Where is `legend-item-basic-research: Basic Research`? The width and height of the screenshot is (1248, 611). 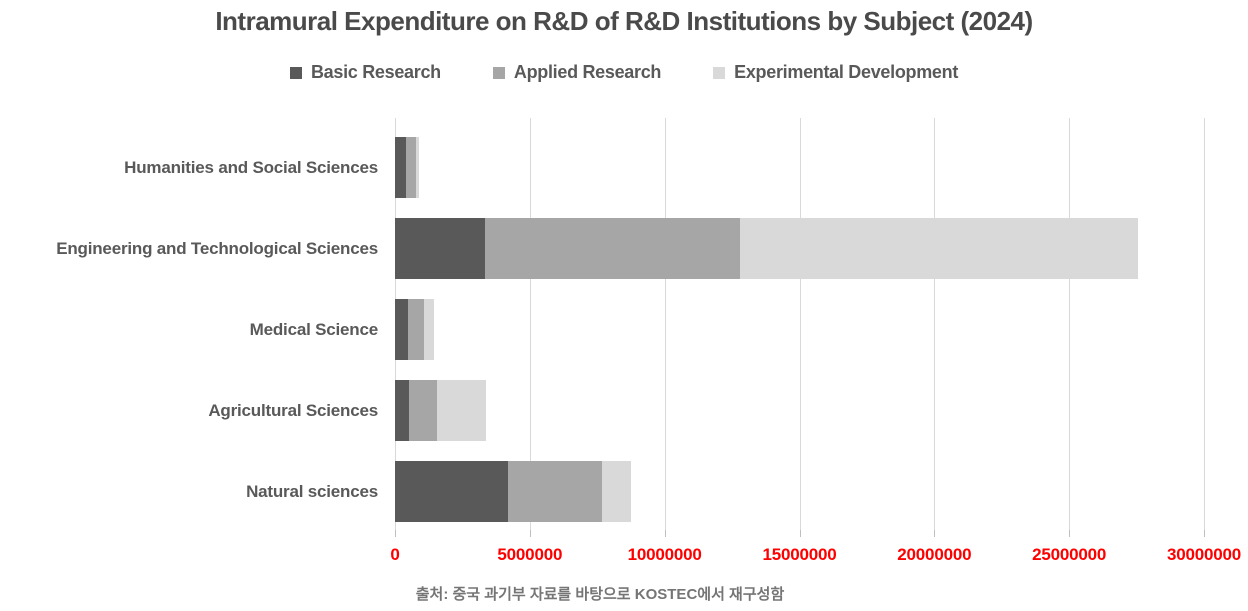 legend-item-basic-research: Basic Research is located at coordinates (365, 72).